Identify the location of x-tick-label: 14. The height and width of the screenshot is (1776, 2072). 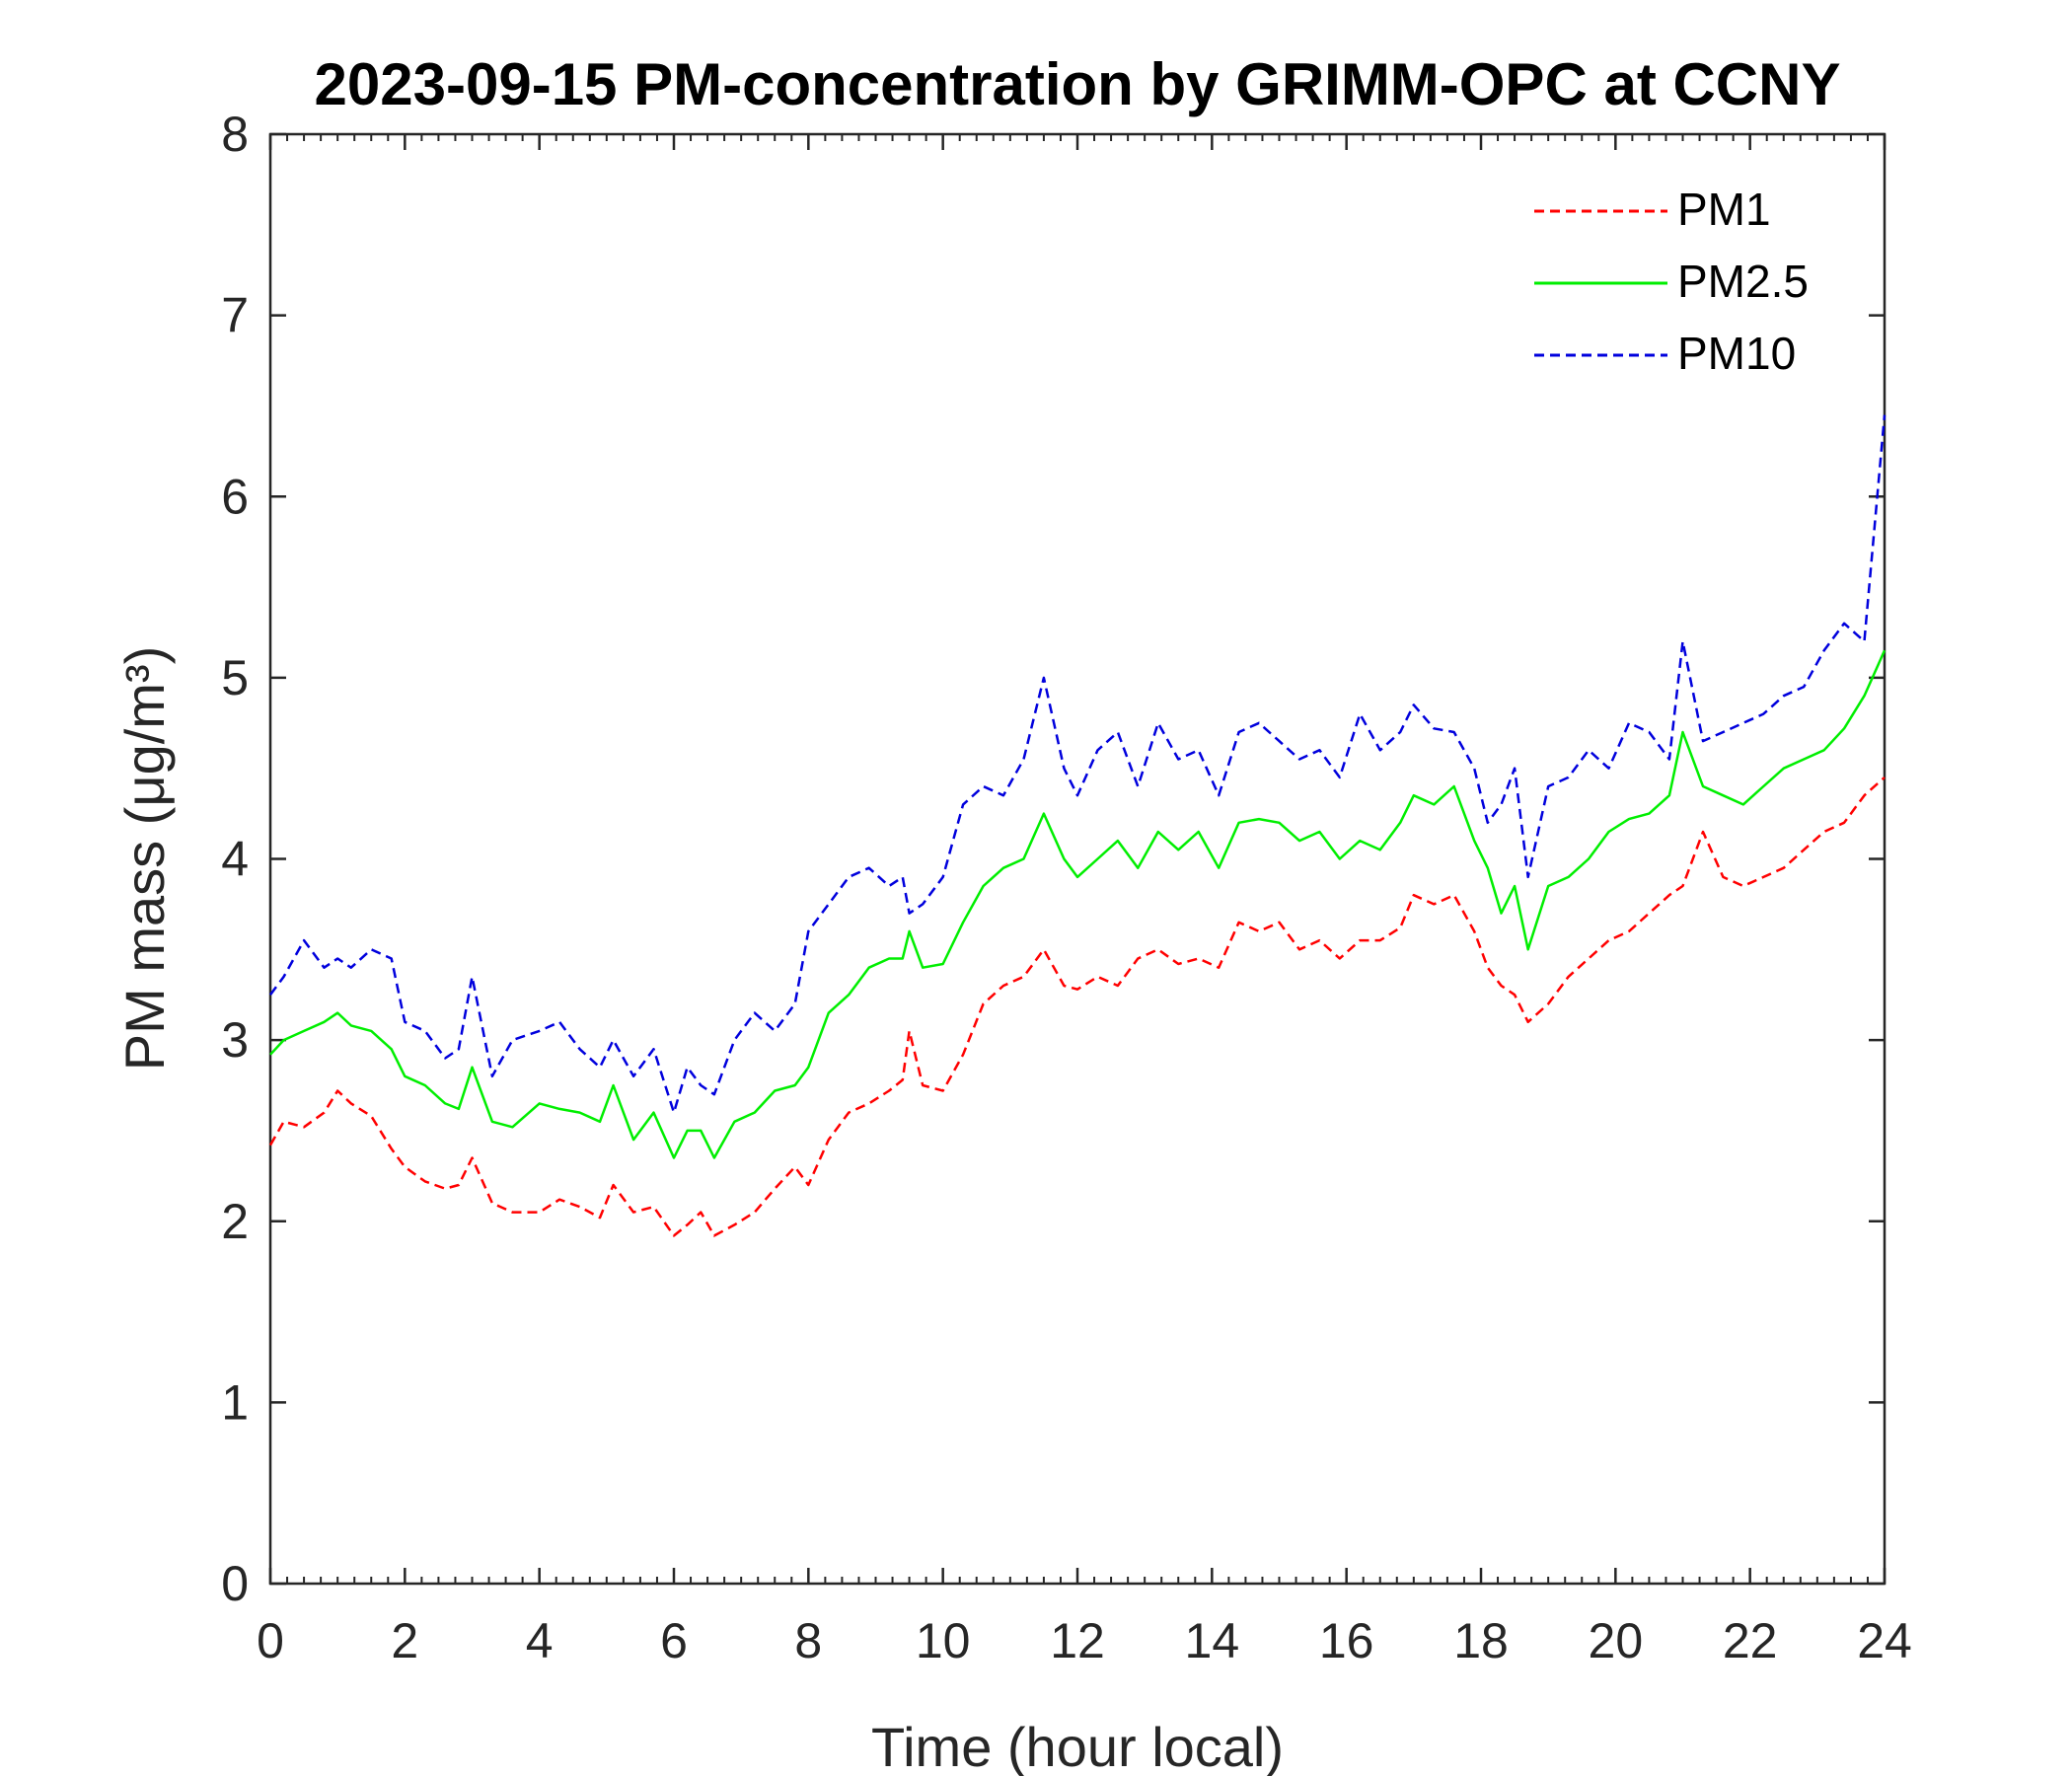
(1212, 1640).